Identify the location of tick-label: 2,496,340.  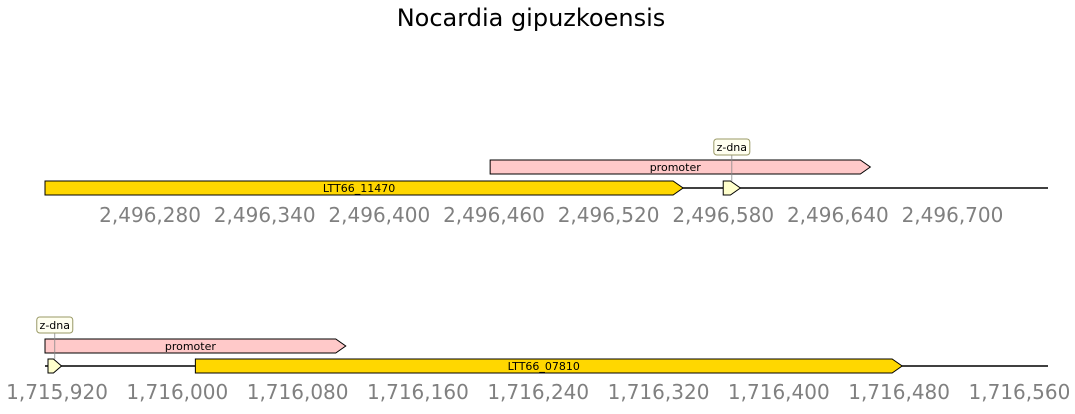
(265, 215).